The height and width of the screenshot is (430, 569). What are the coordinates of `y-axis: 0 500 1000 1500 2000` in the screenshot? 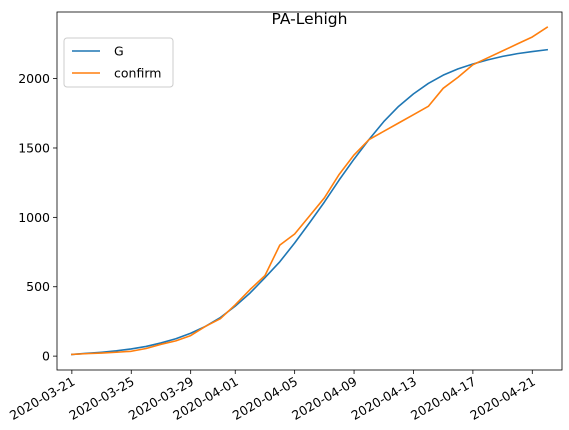 It's located at (37, 217).